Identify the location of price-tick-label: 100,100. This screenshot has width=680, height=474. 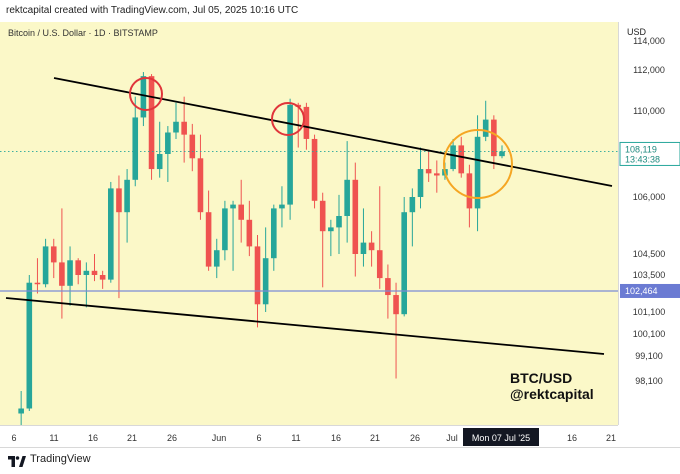
(649, 334).